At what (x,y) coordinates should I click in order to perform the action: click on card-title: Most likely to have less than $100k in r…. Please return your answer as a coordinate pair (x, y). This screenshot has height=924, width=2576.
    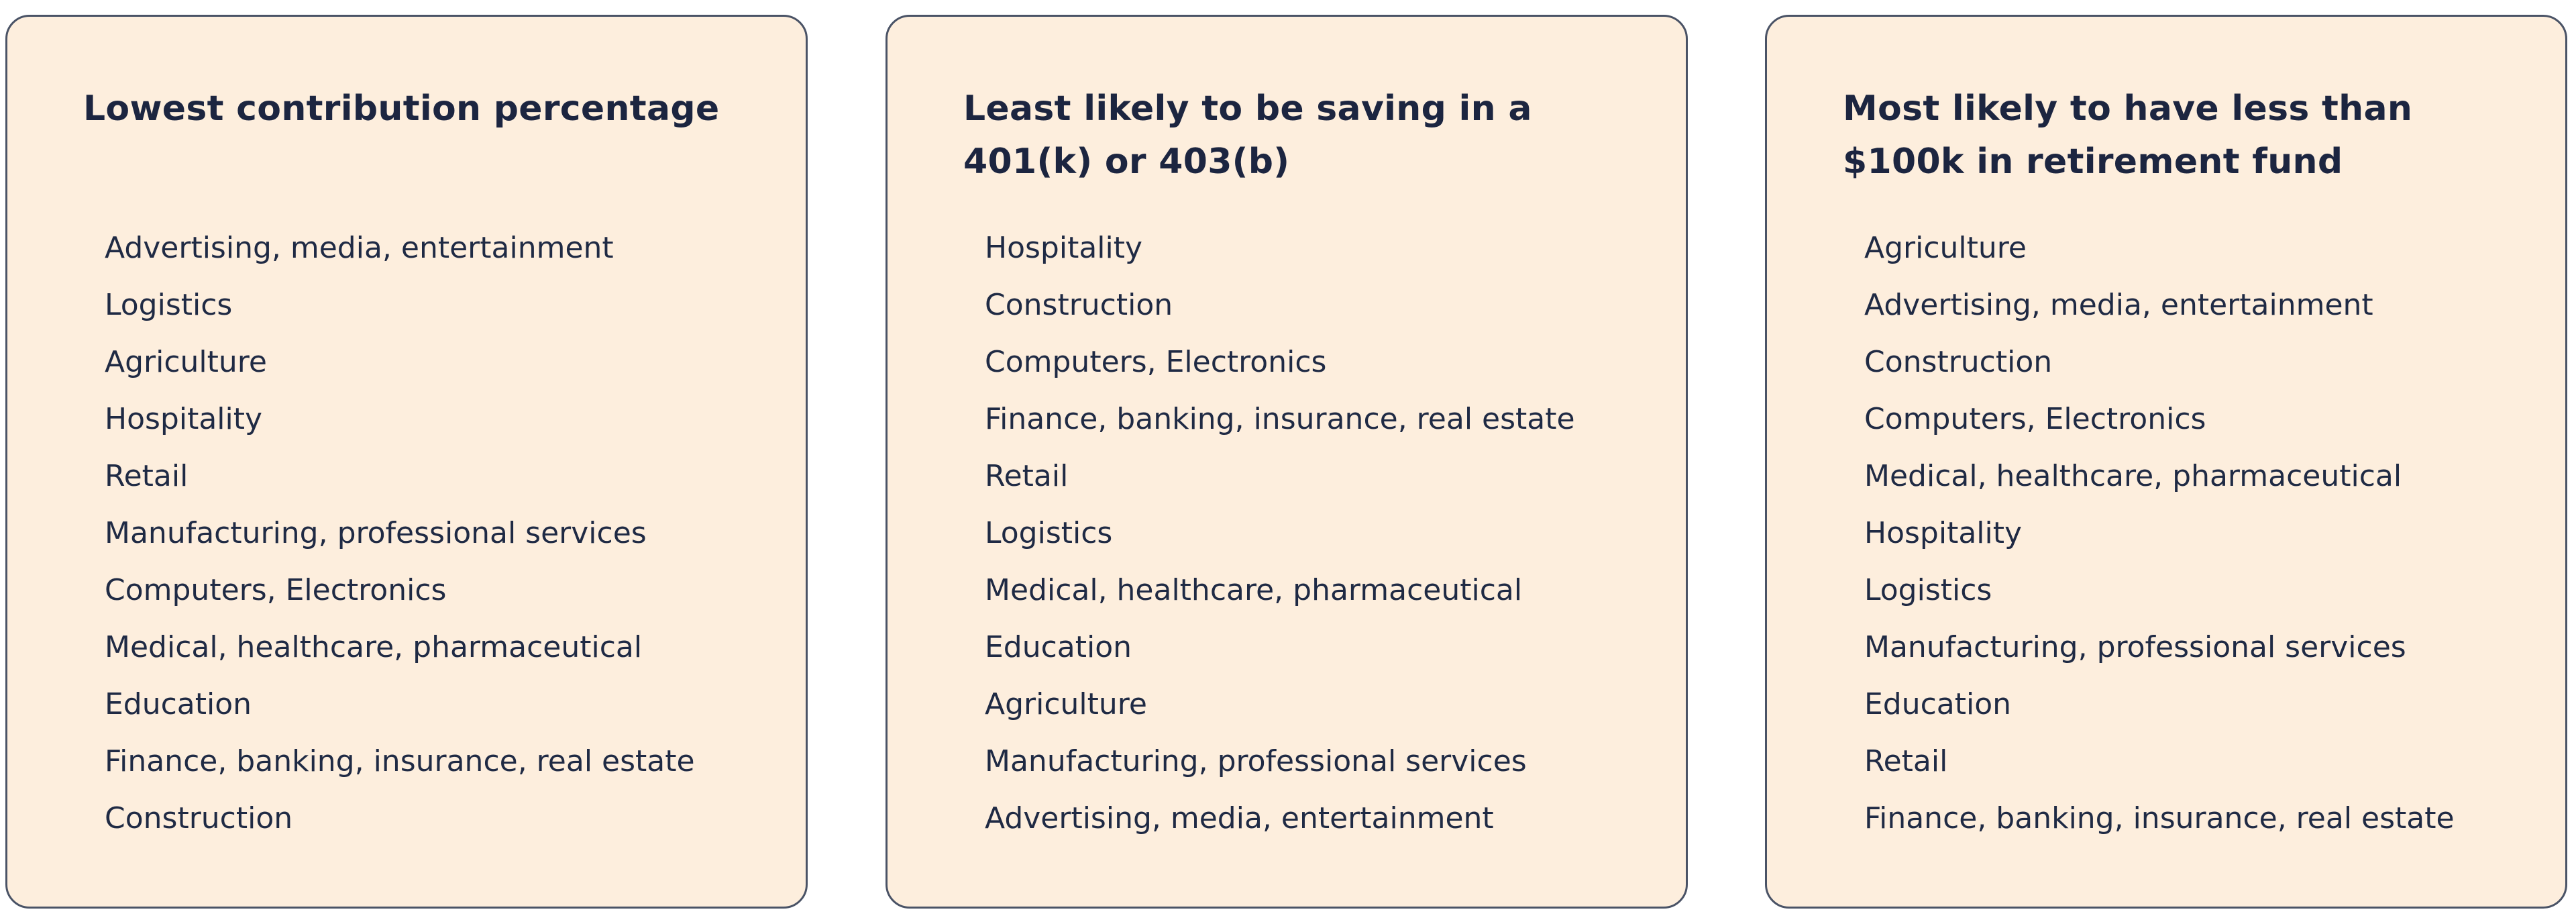
    Looking at the image, I should click on (2128, 135).